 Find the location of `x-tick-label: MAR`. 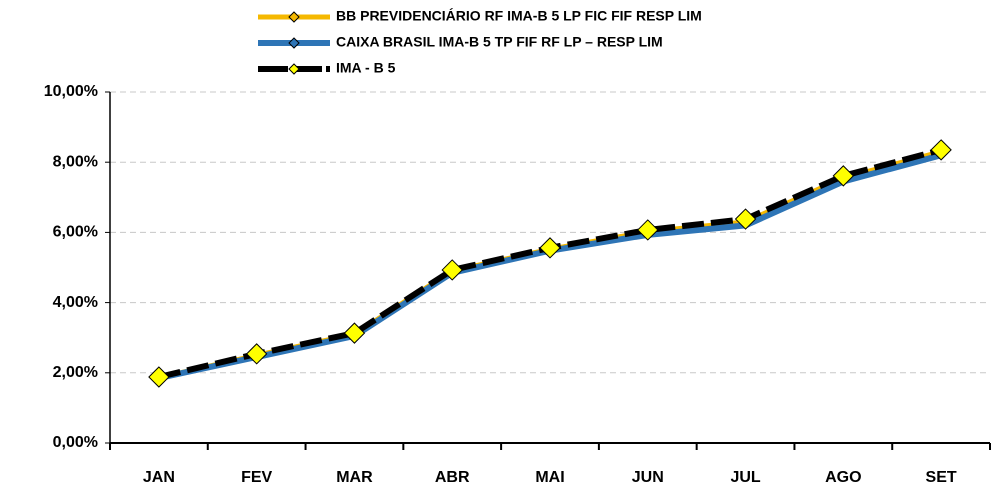

x-tick-label: MAR is located at coordinates (354, 477).